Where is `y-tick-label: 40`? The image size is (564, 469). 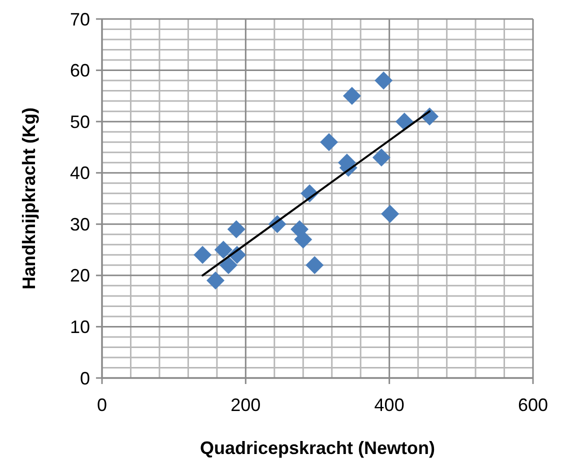 y-tick-label: 40 is located at coordinates (80, 173).